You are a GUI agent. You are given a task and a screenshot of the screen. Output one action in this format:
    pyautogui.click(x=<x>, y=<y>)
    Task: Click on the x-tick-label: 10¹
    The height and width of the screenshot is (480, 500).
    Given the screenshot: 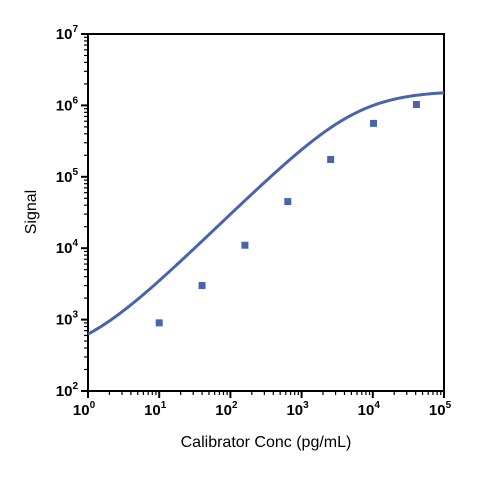 What is the action you would take?
    pyautogui.click(x=155, y=409)
    